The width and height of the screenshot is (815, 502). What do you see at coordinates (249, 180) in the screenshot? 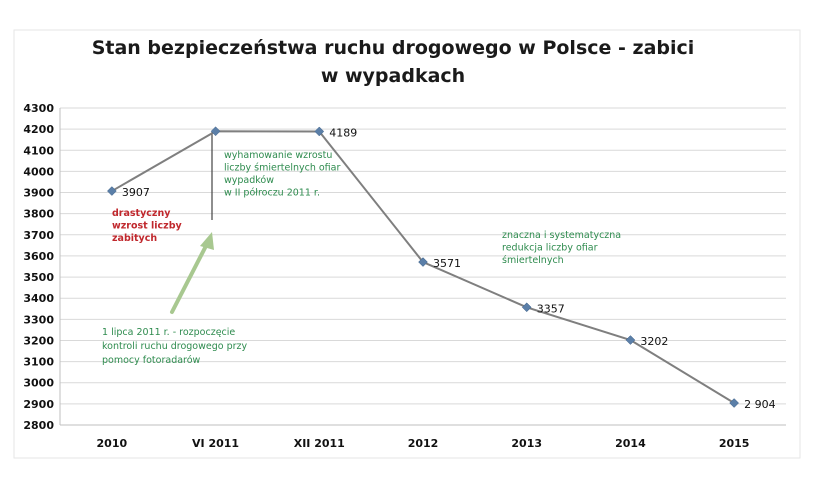
I see `annotation-line: wypadków` at bounding box center [249, 180].